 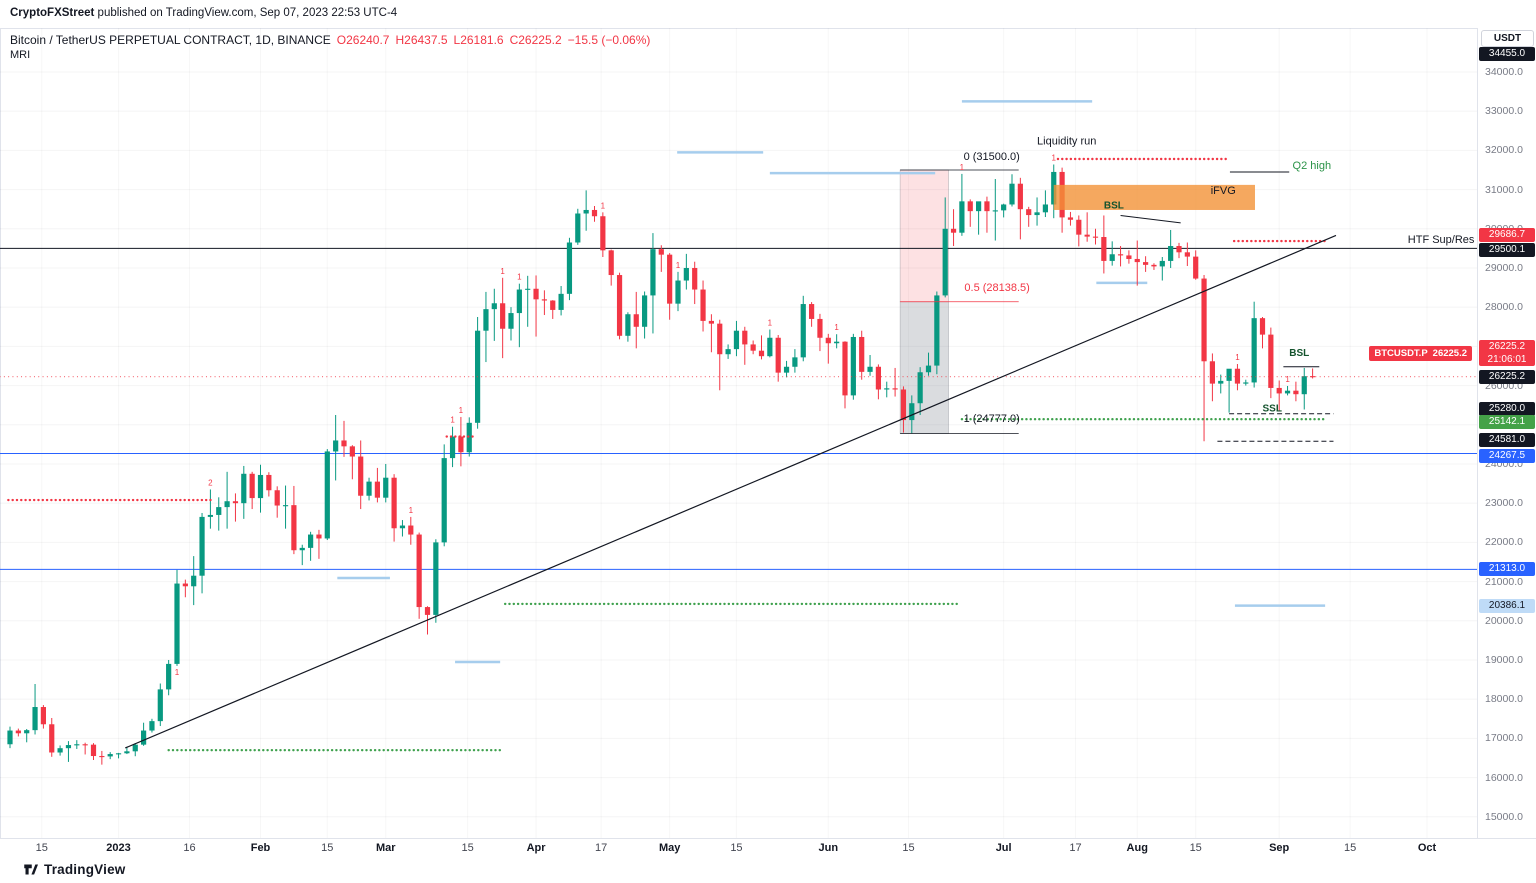 What do you see at coordinates (1504, 620) in the screenshot?
I see `price-tick-label: 20000.0` at bounding box center [1504, 620].